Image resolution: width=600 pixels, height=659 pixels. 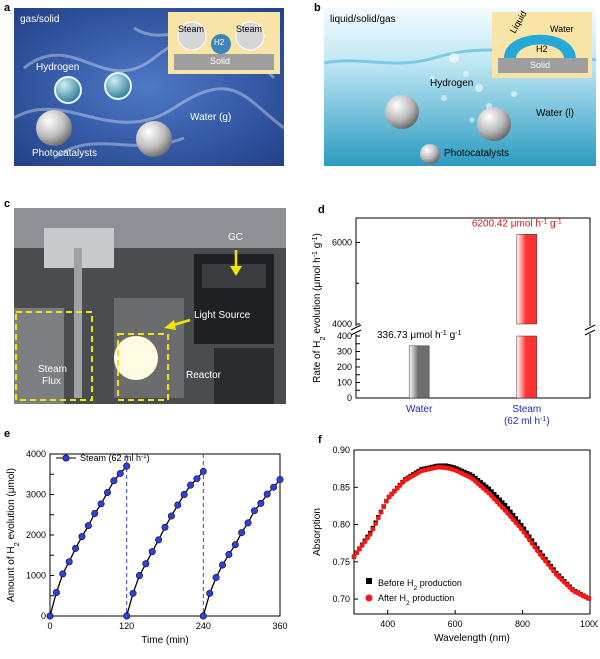 What do you see at coordinates (344, 352) in the screenshot?
I see `y-tick-label: 300` at bounding box center [344, 352].